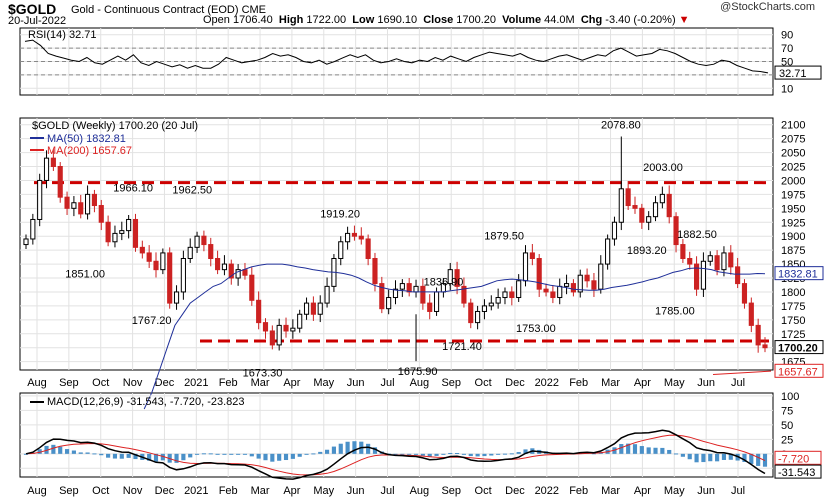  What do you see at coordinates (291, 491) in the screenshot?
I see `x-label-macd: Apr` at bounding box center [291, 491].